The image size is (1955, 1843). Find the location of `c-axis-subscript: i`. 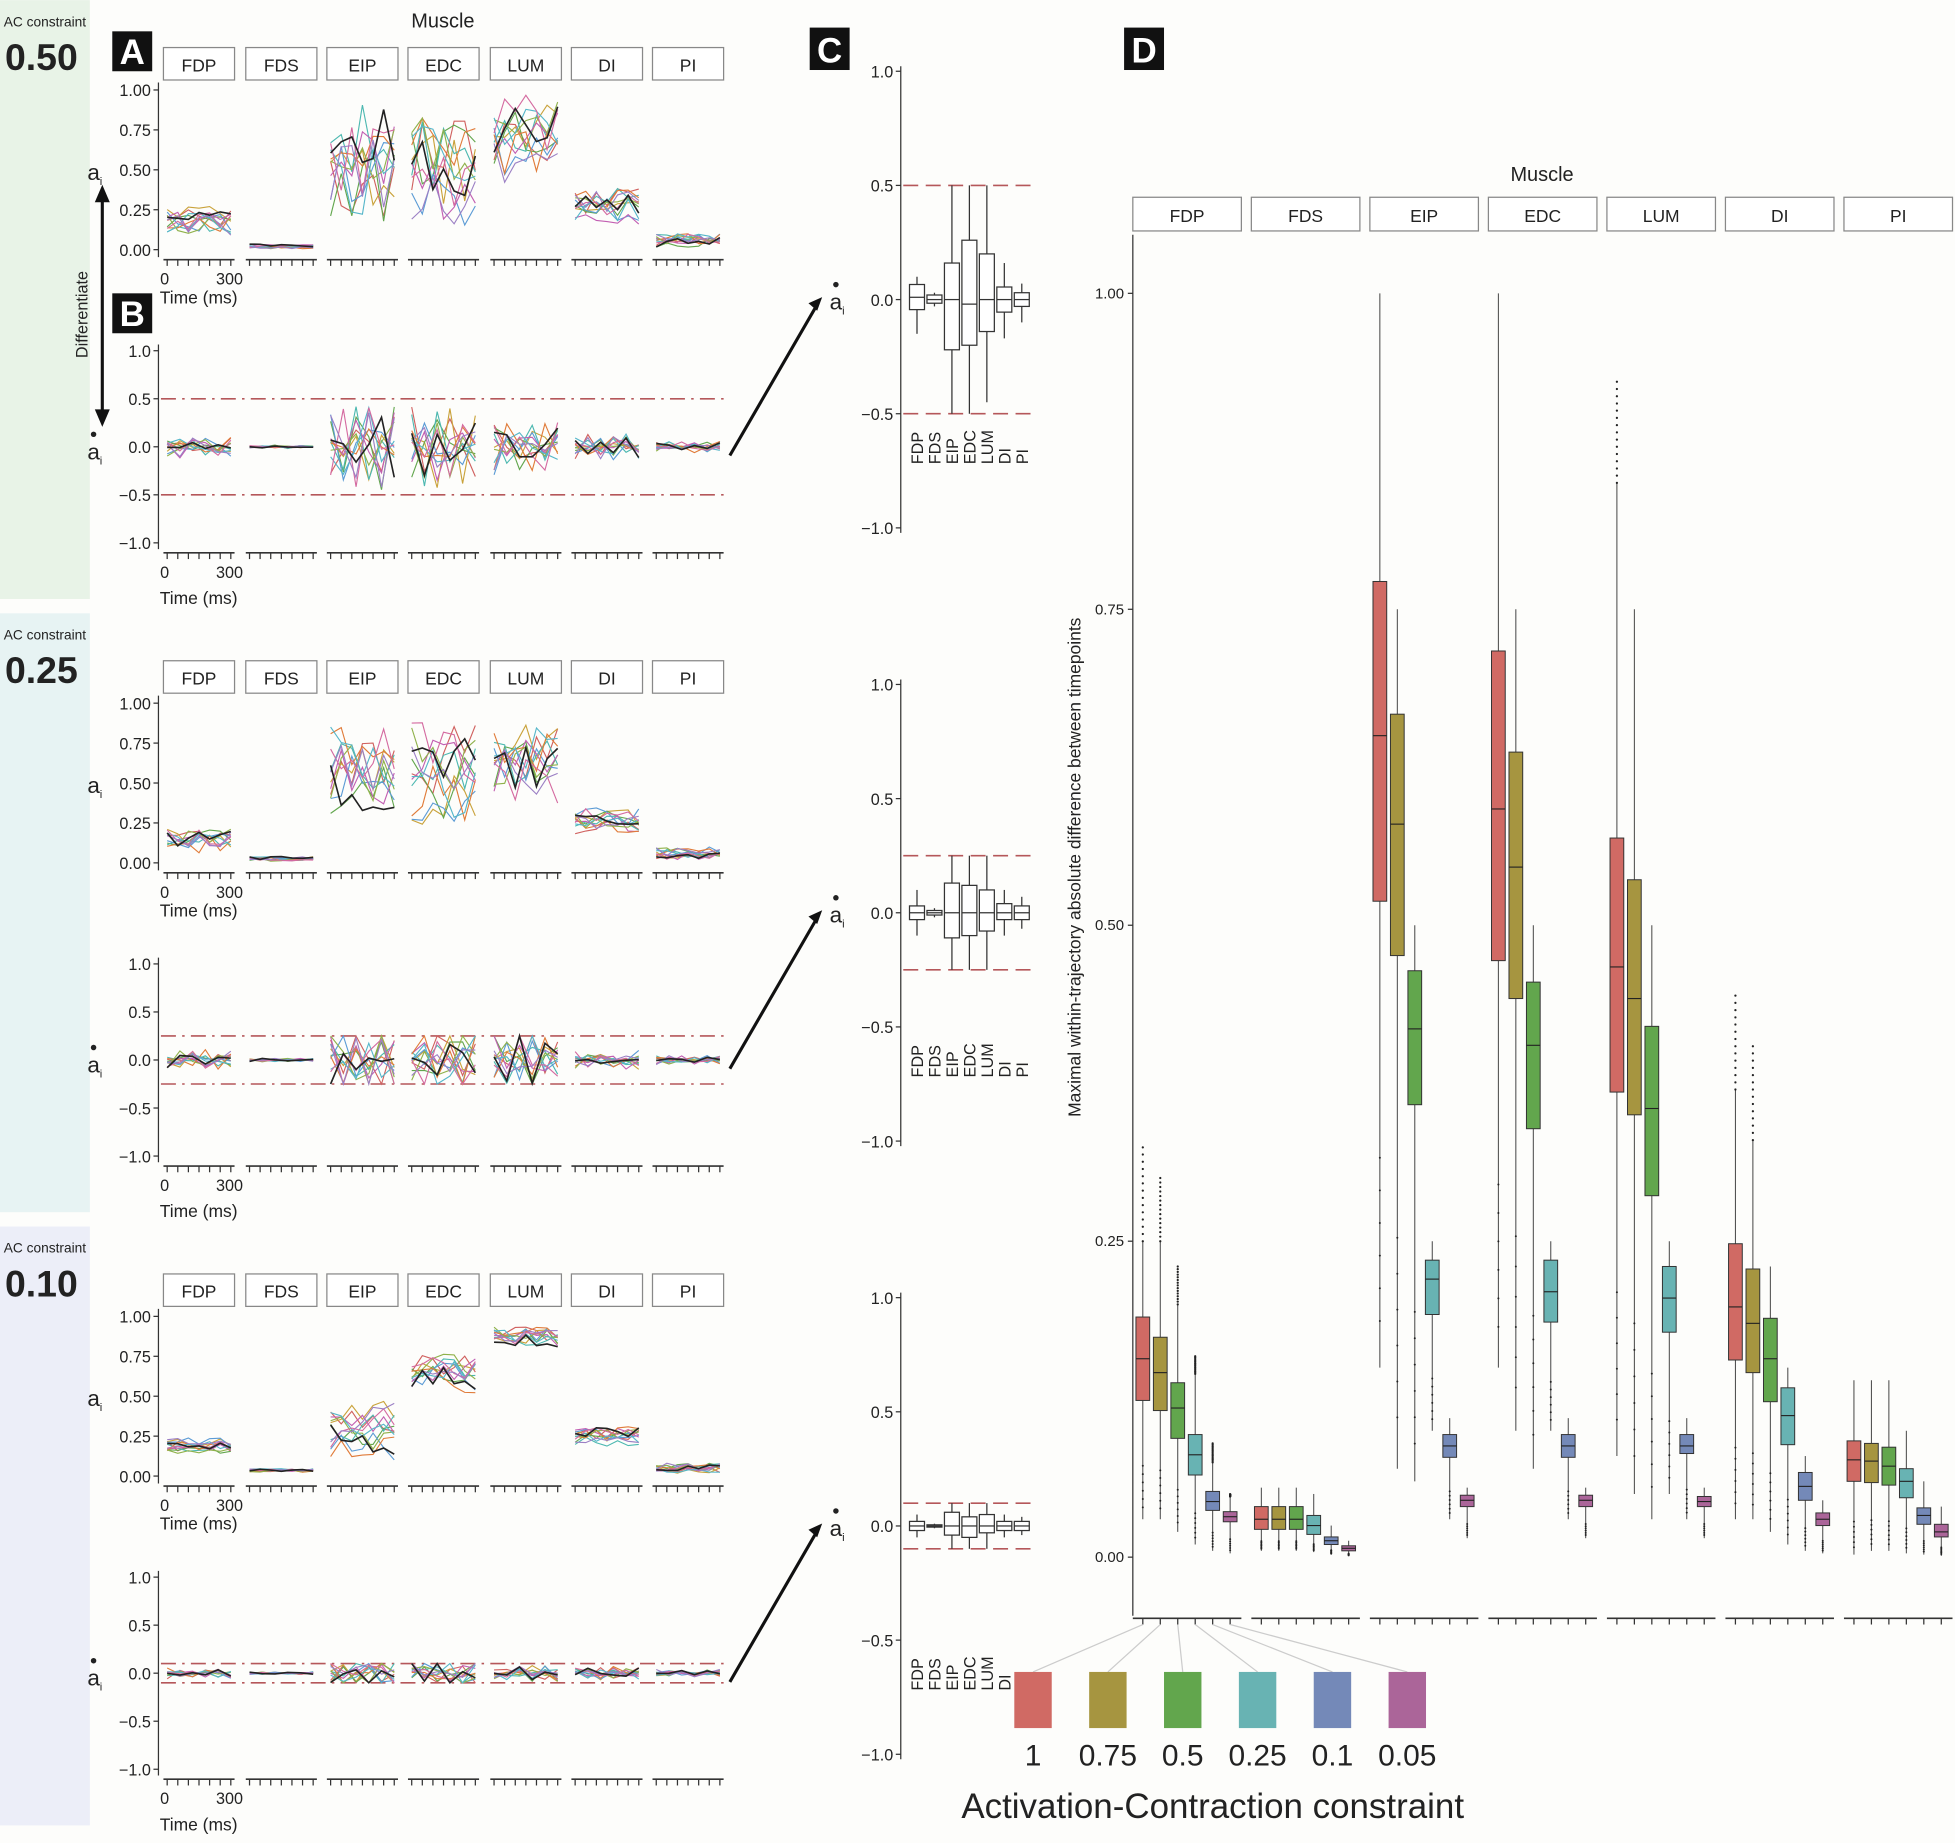

c-axis-subscript: i is located at coordinates (843, 312).